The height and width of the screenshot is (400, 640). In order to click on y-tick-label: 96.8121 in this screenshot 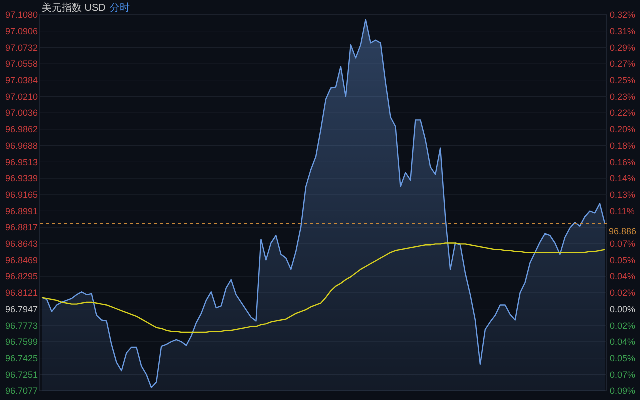, I will do `click(21, 293)`.